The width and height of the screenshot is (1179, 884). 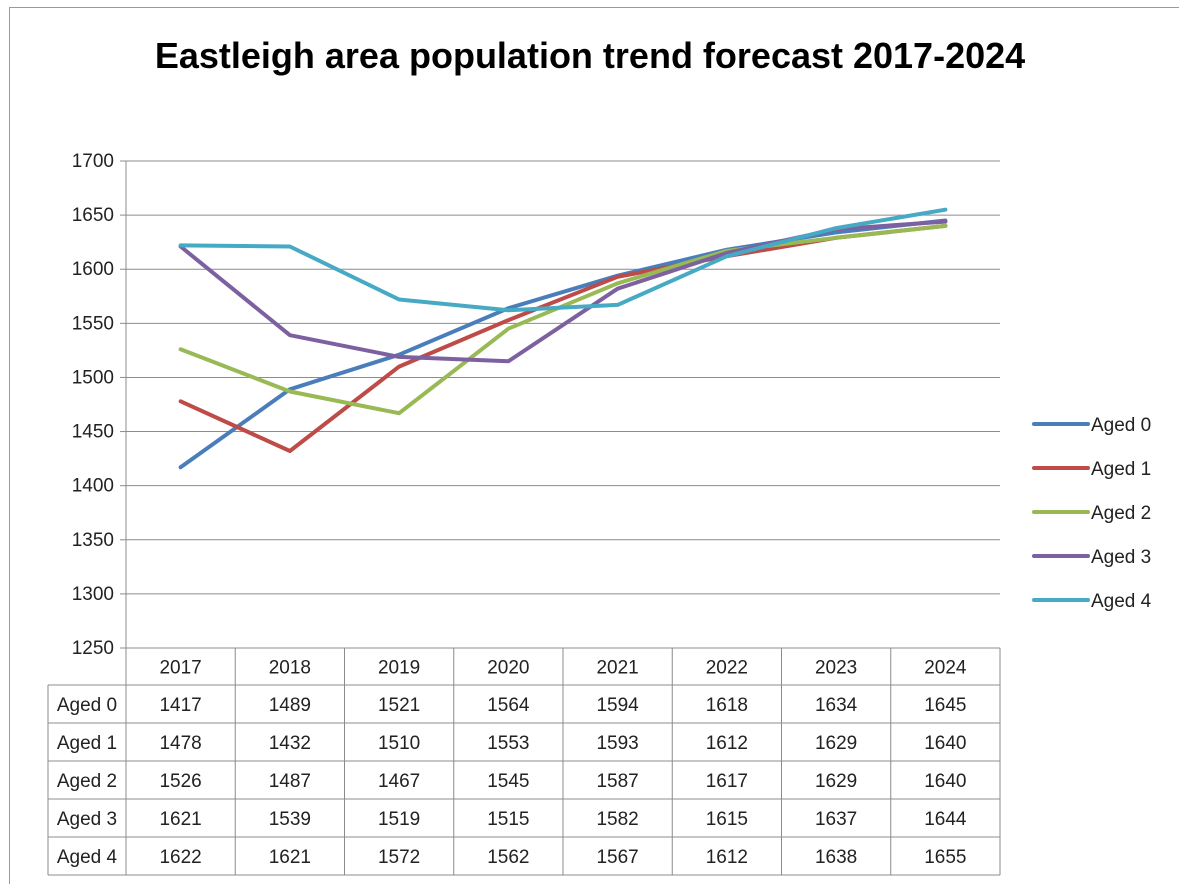 What do you see at coordinates (617, 781) in the screenshot?
I see `table-cell-value: 1587` at bounding box center [617, 781].